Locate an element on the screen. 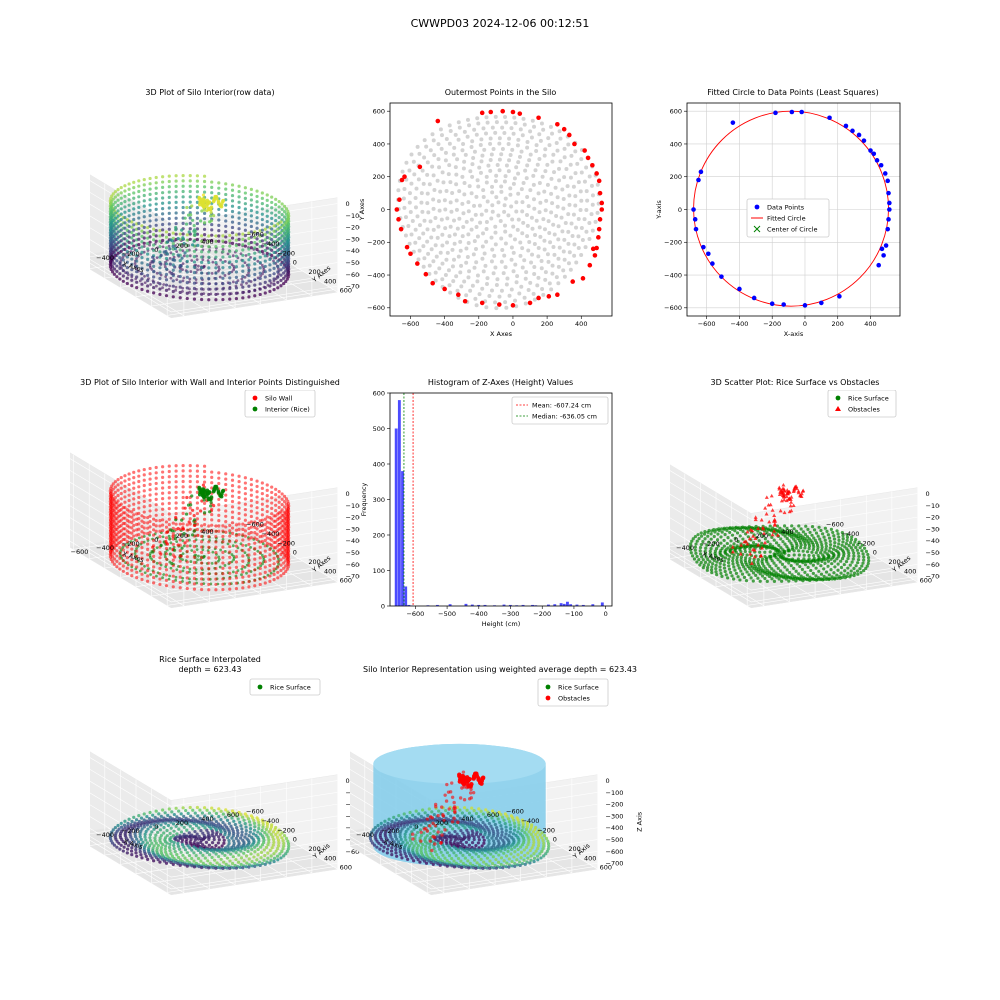 The image size is (1000, 1000). y-tick-label: −200 is located at coordinates (286, 253).